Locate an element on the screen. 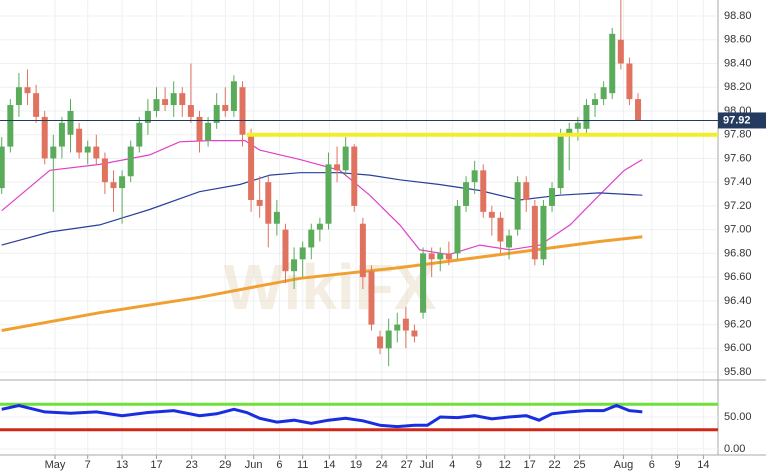 The image size is (766, 476). x-tick-label: Jul is located at coordinates (426, 465).